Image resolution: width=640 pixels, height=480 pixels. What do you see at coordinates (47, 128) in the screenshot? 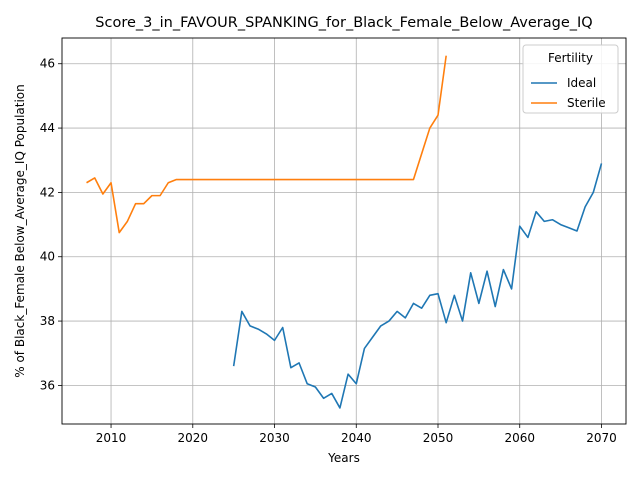
I see `y-tick-label: 44` at bounding box center [47, 128].